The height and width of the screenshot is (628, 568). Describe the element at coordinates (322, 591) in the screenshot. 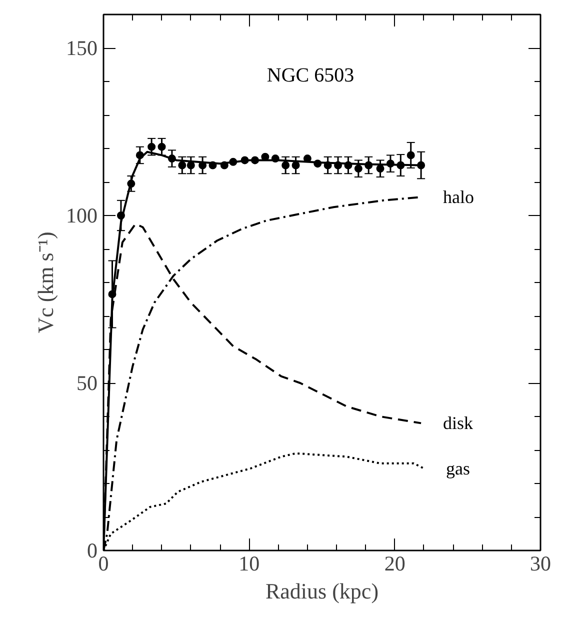

I see `x-axis-title: Radius (kpc)` at that location.